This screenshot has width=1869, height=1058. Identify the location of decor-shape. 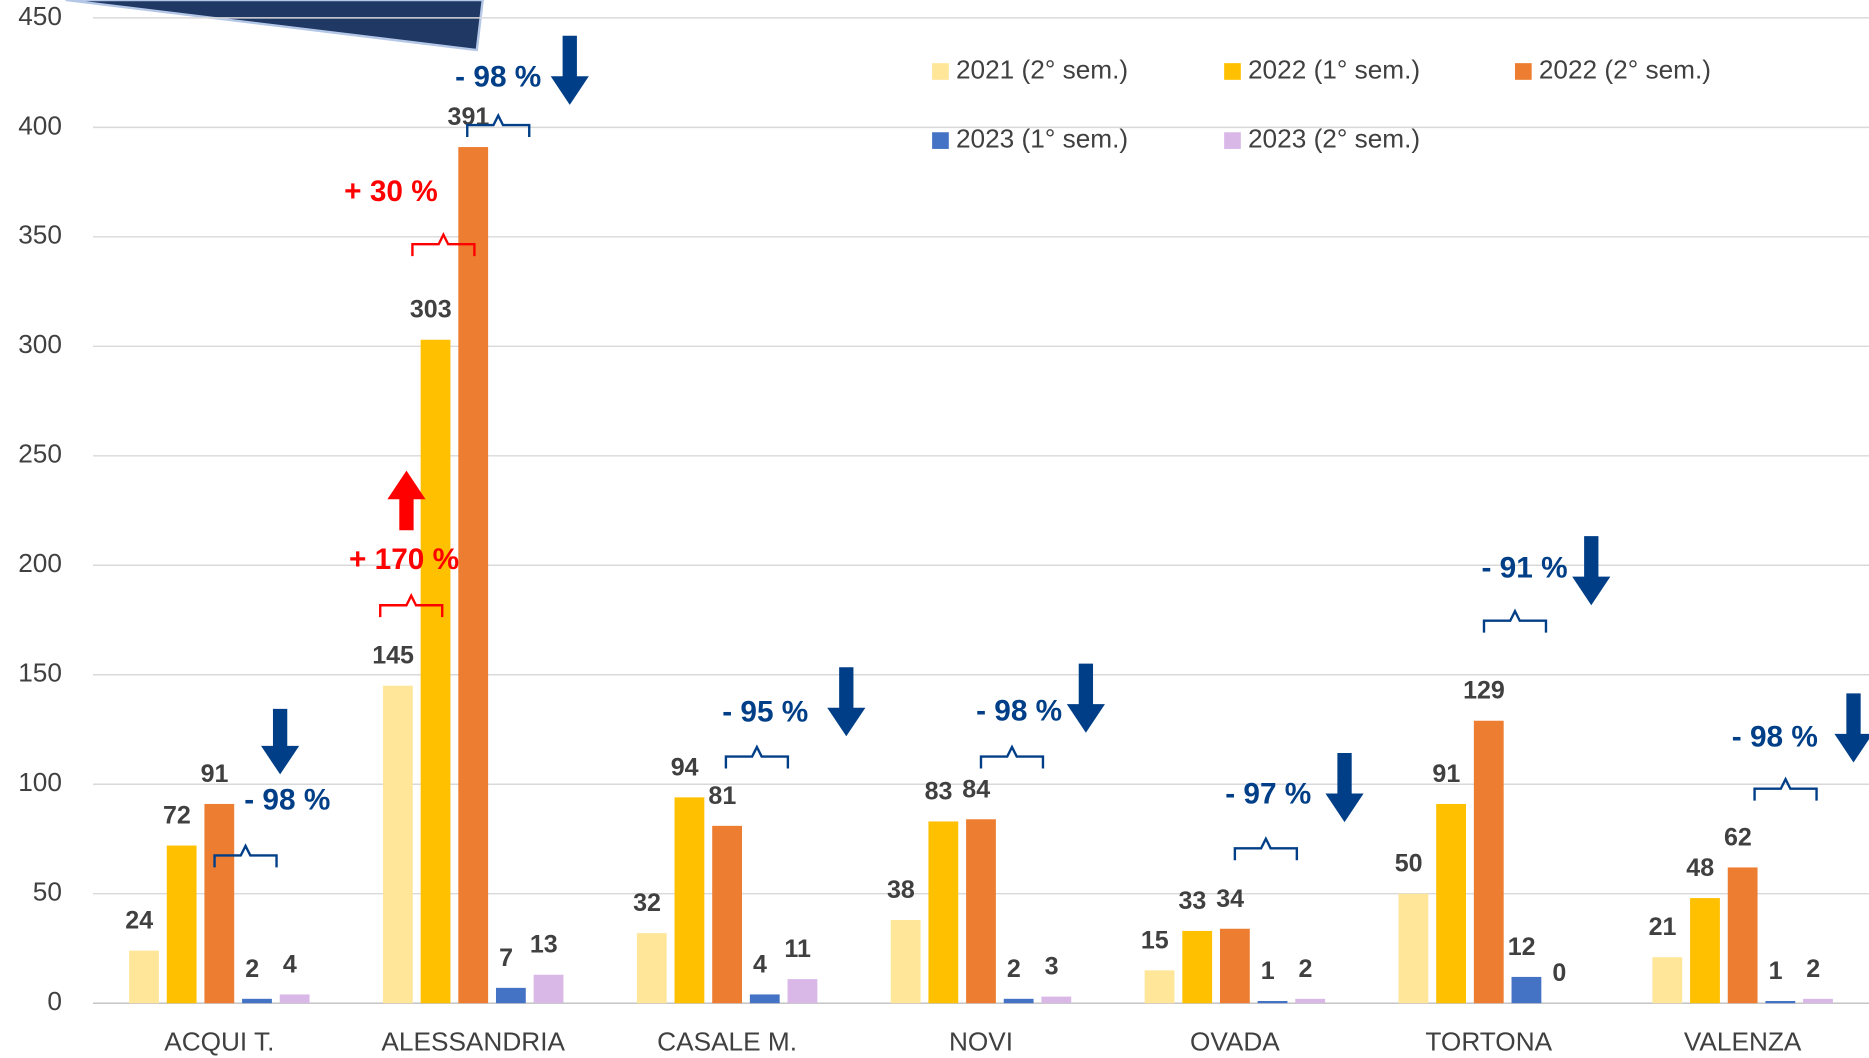
(274, 26).